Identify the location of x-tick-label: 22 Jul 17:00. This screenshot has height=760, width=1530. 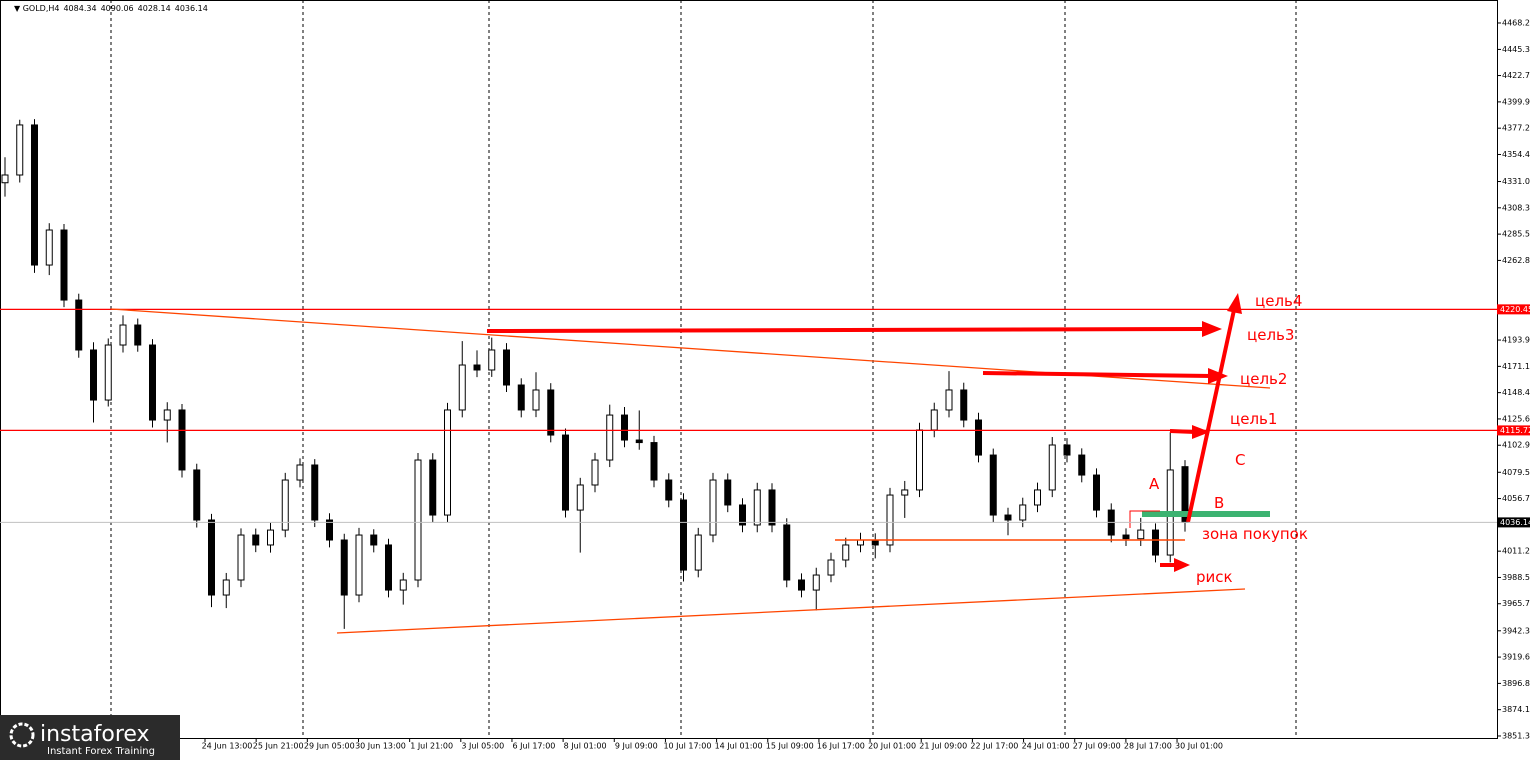
(994, 746).